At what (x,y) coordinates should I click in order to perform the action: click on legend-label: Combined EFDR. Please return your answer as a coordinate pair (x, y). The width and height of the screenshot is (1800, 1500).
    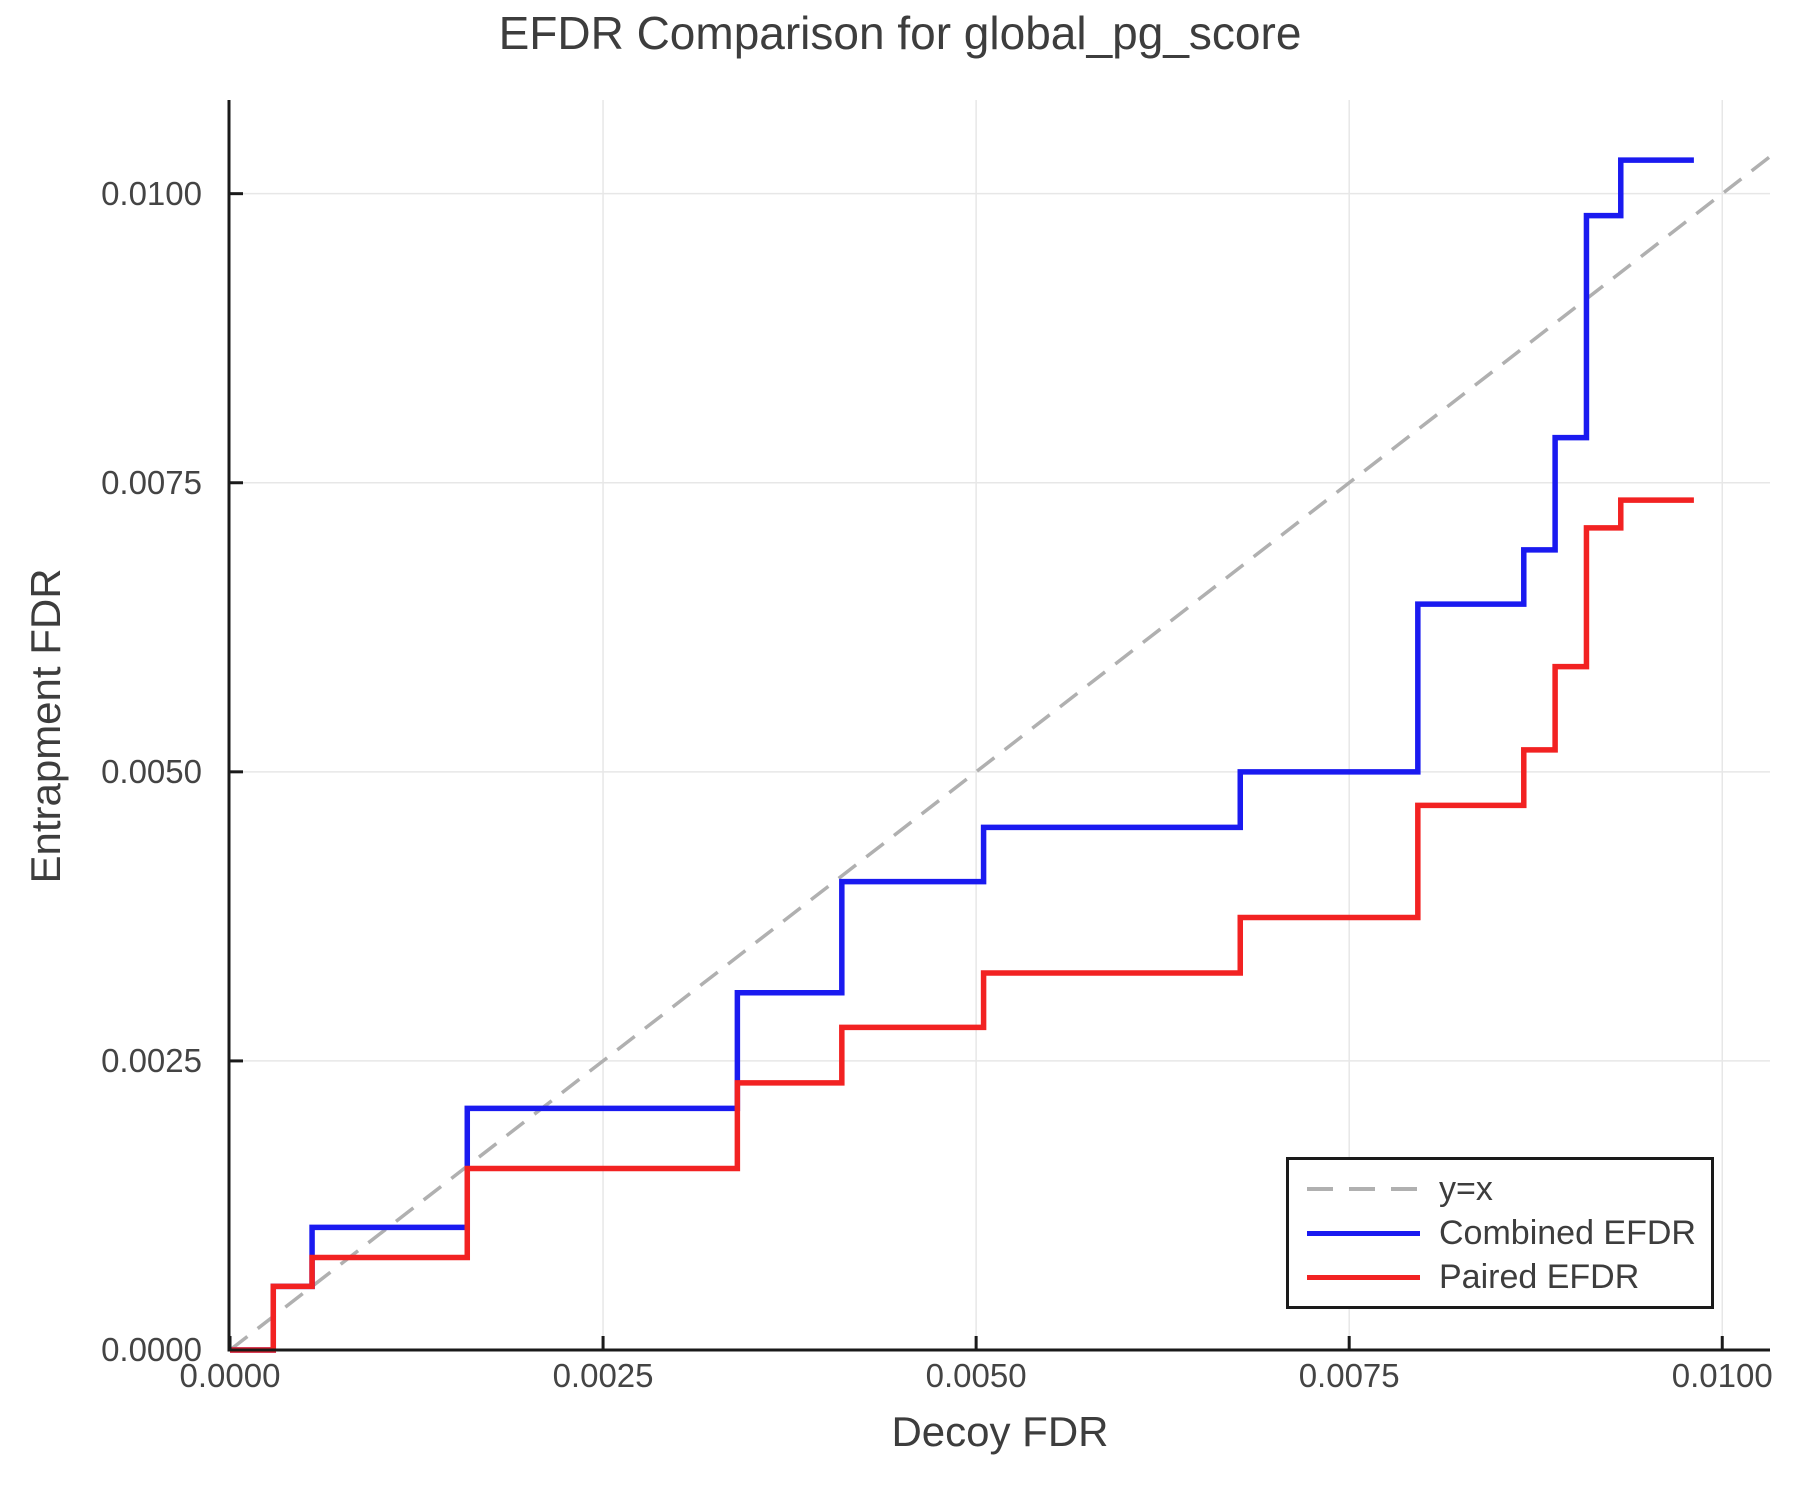
    Looking at the image, I should click on (1567, 1233).